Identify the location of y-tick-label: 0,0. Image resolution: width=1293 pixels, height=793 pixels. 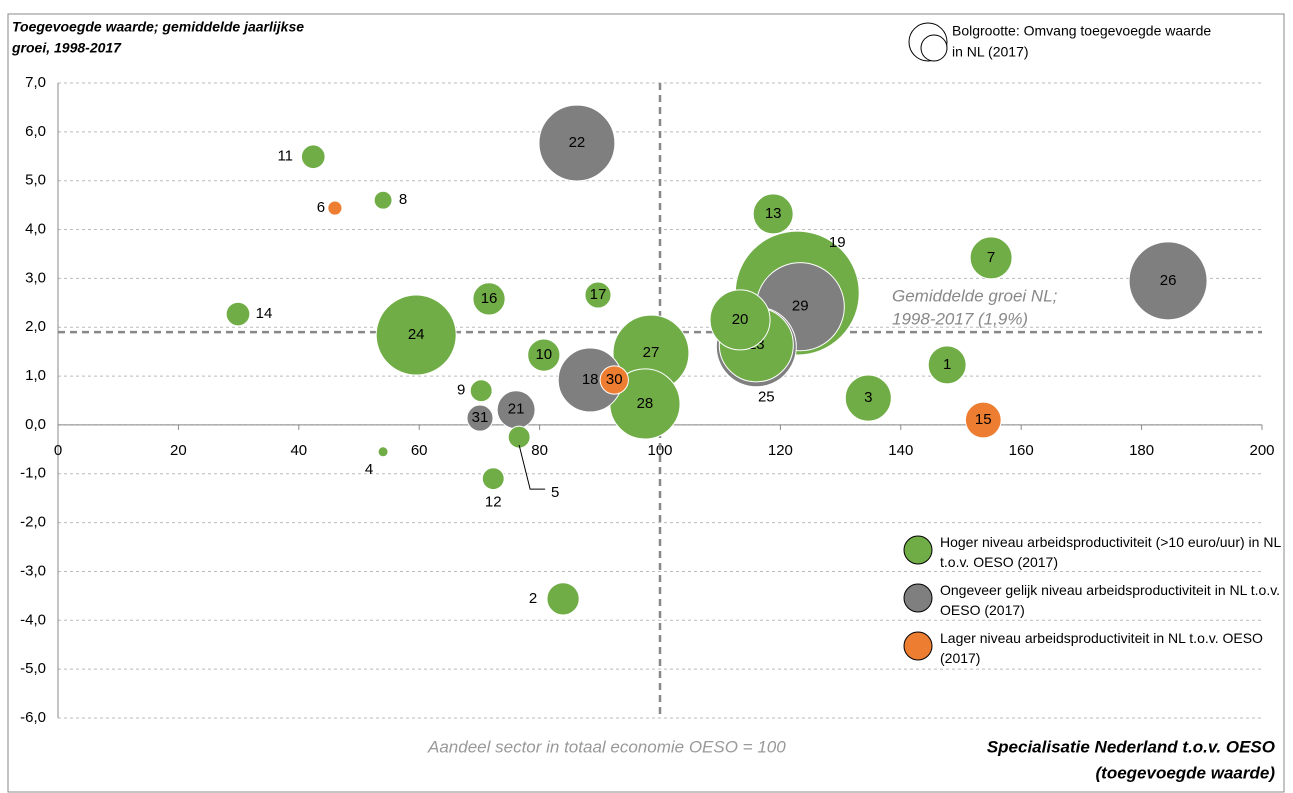
(35, 424).